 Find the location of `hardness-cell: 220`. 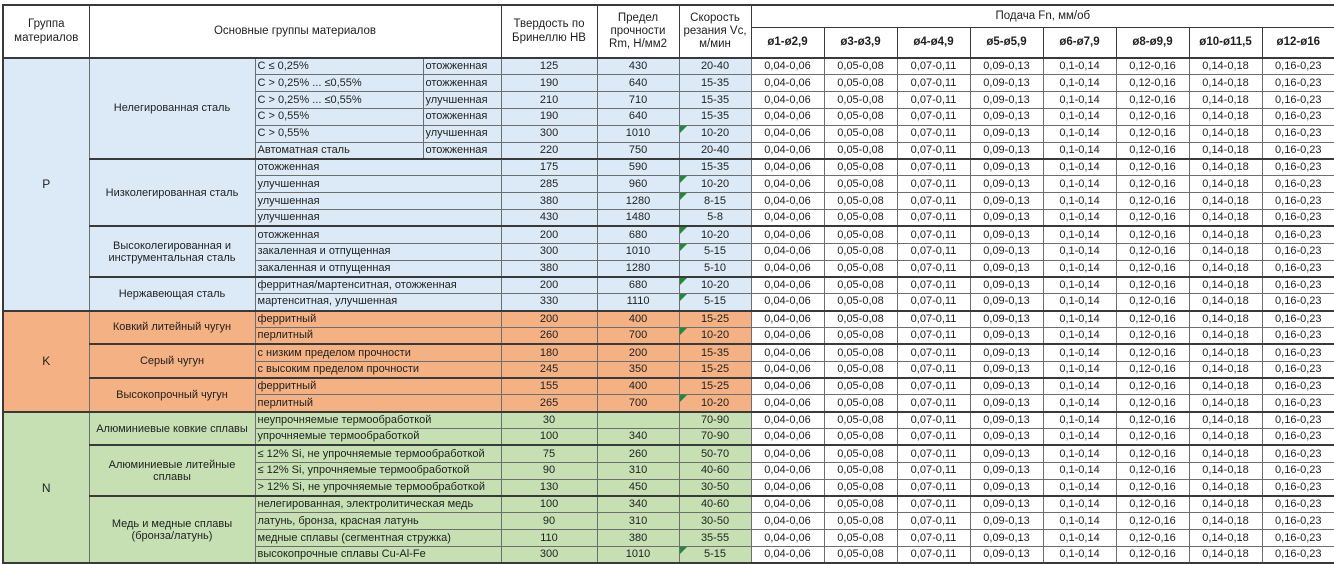

hardness-cell: 220 is located at coordinates (549, 150).